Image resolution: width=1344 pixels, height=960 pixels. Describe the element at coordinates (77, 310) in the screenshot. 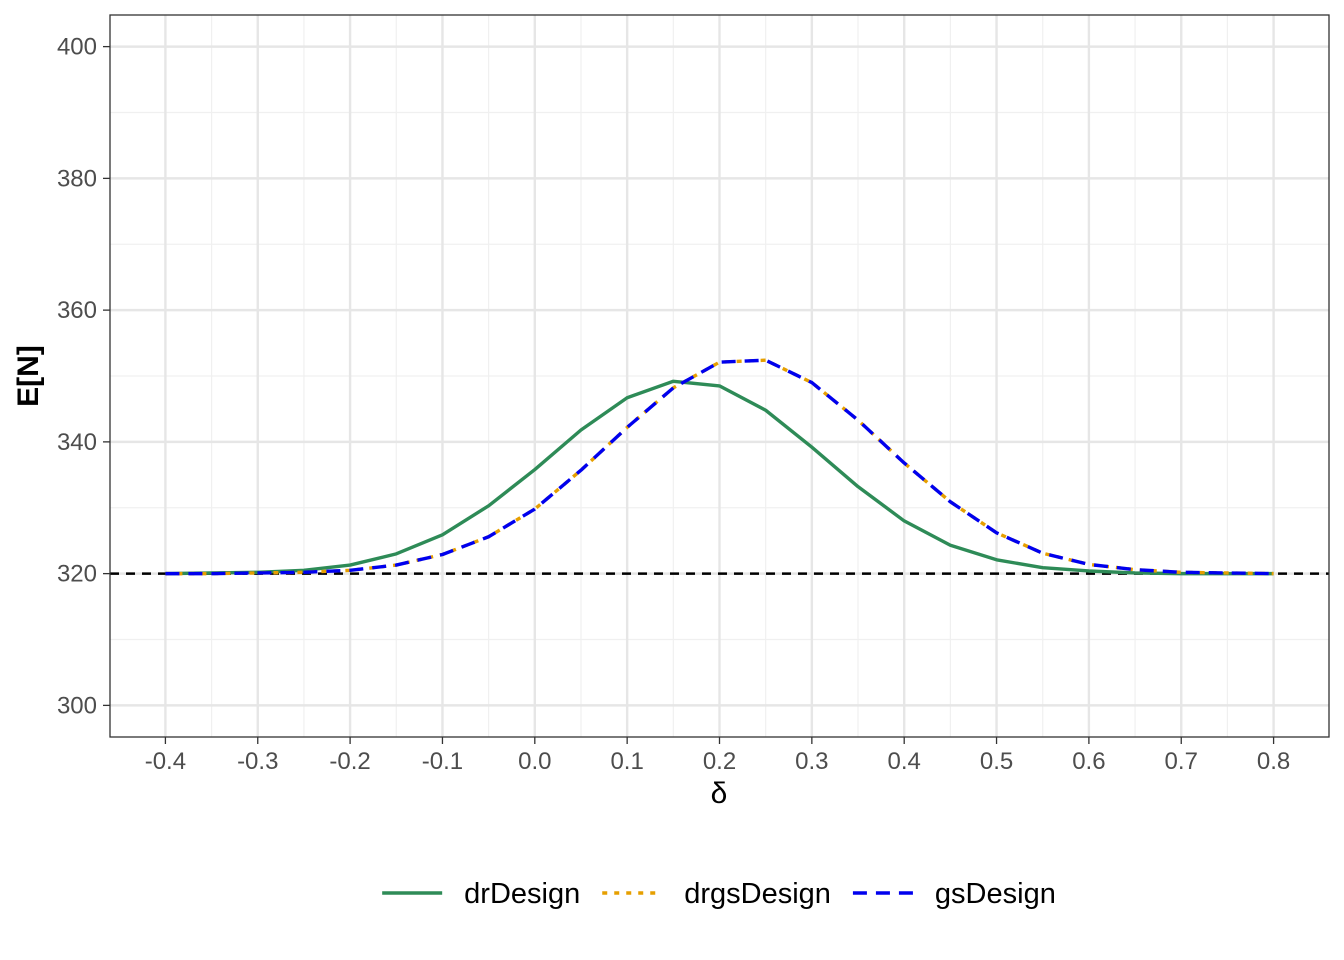

I see `y-tick-label: 360` at that location.